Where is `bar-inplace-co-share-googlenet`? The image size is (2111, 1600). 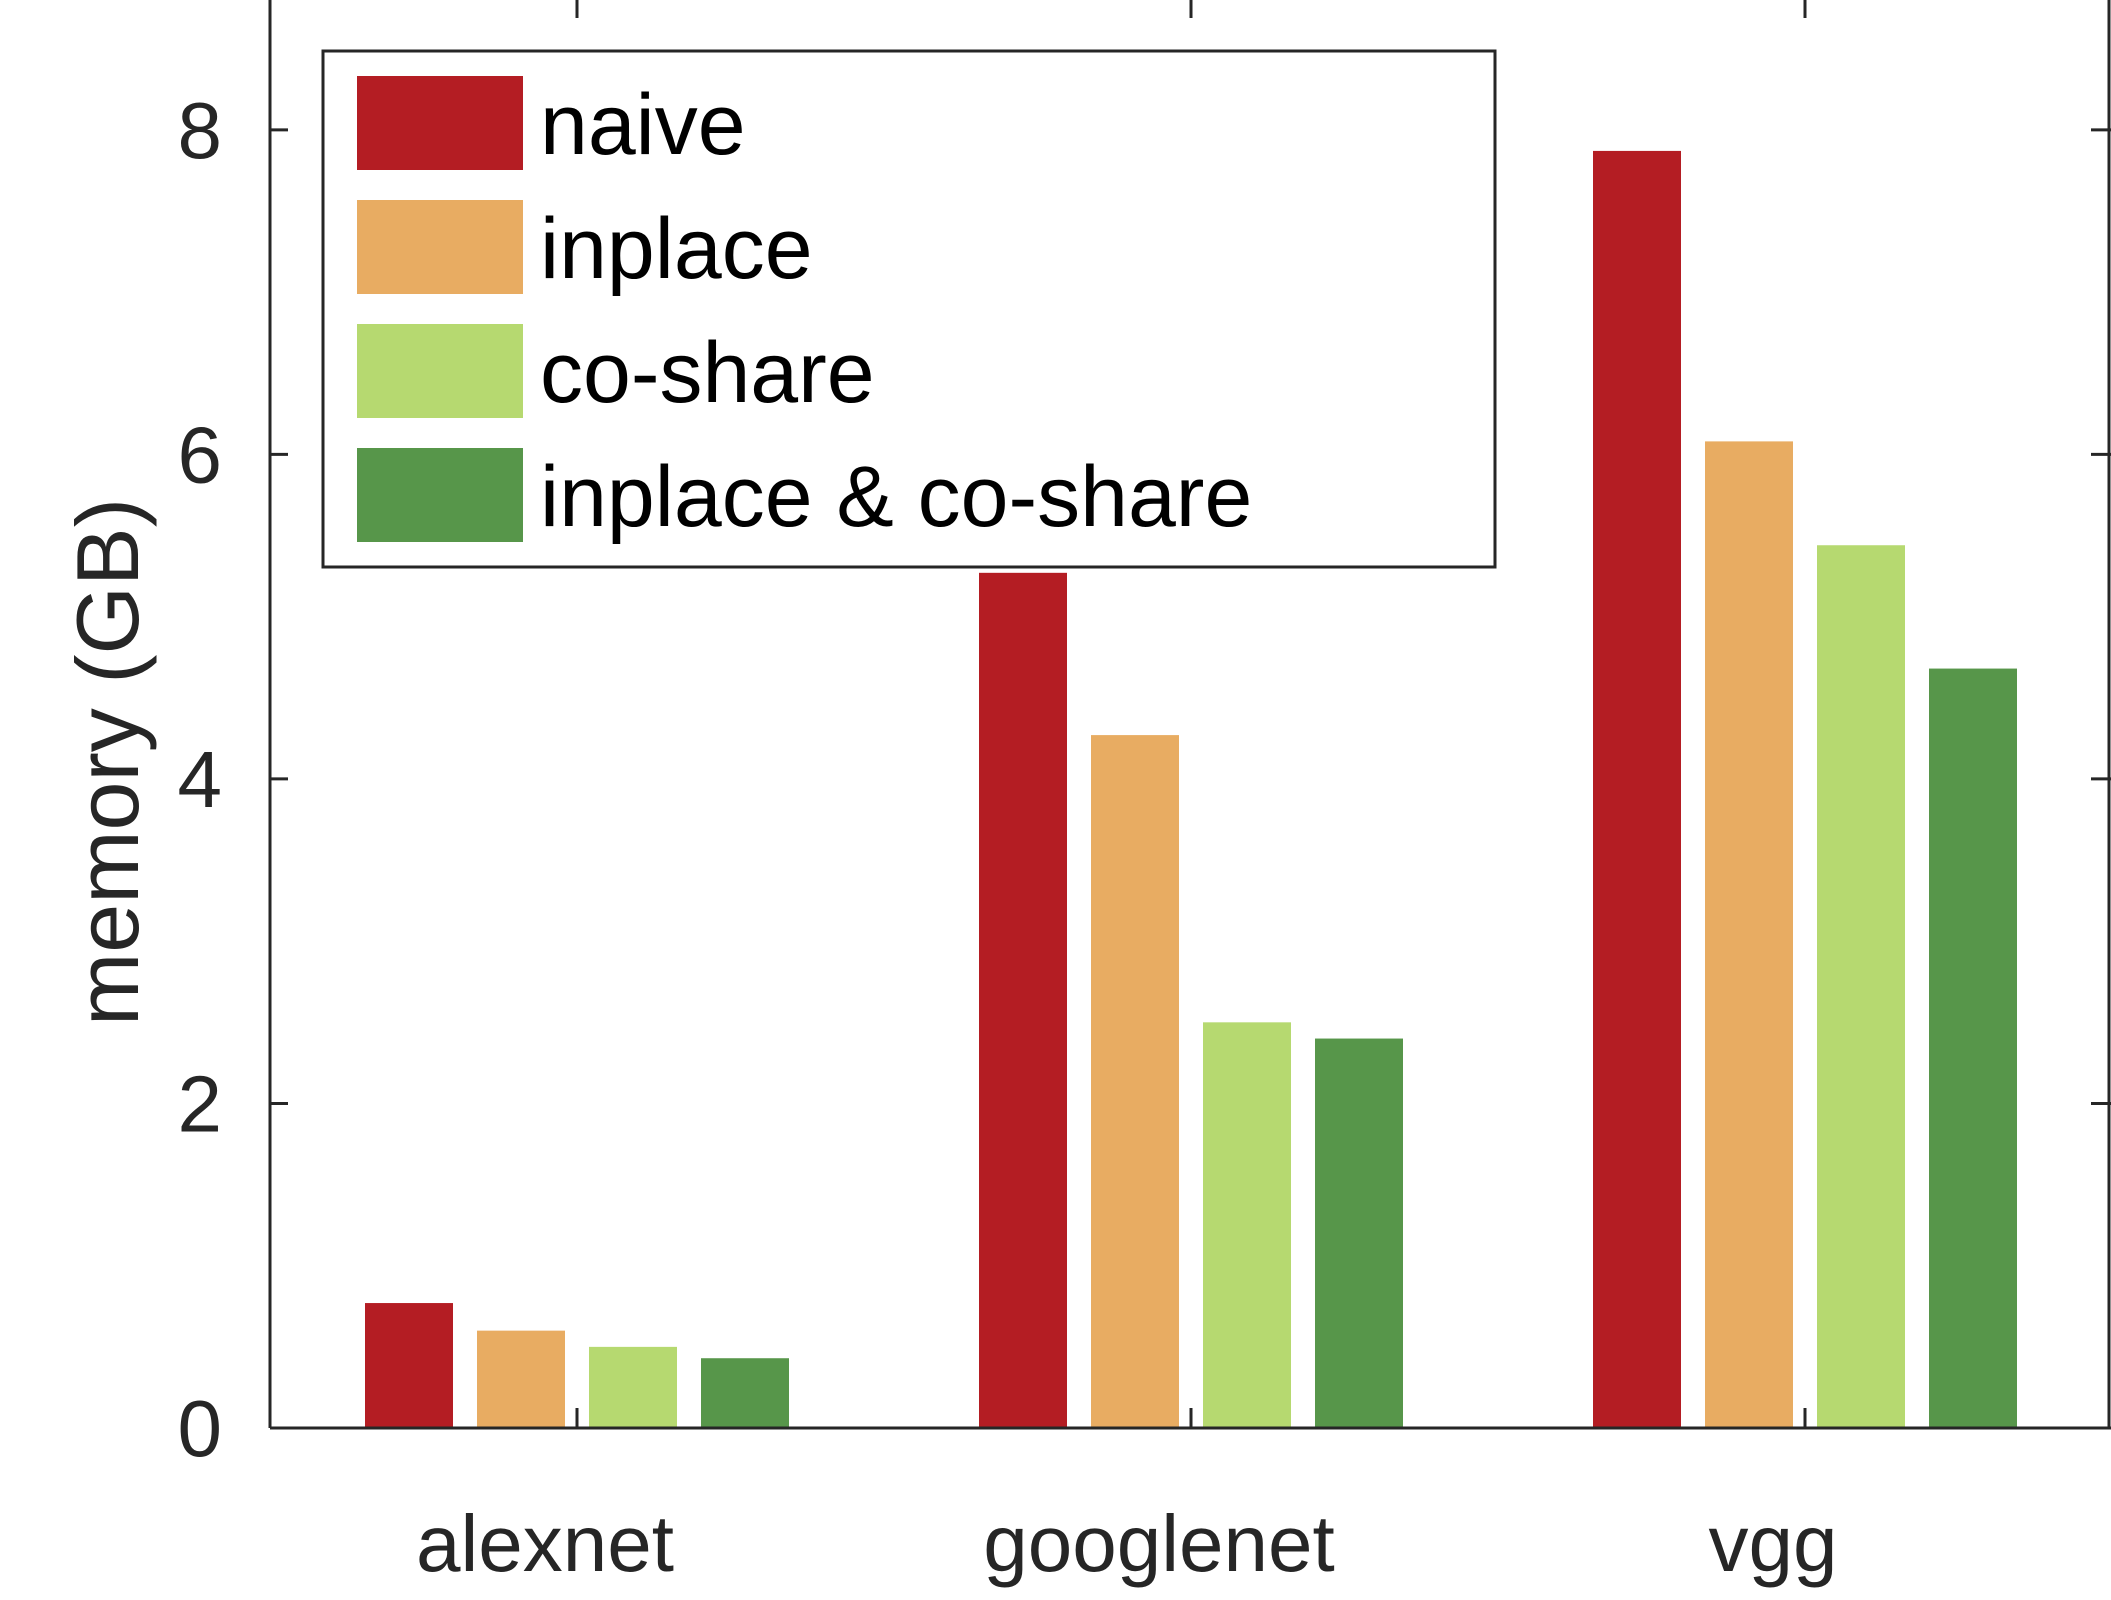 bar-inplace-co-share-googlenet is located at coordinates (1359, 1233).